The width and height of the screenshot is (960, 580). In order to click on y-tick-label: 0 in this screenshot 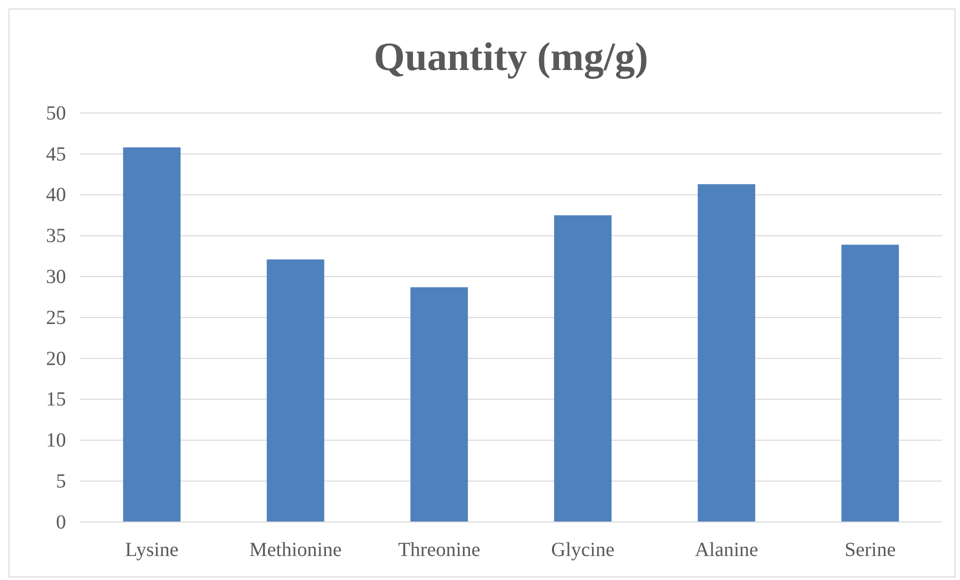, I will do `click(61, 522)`.